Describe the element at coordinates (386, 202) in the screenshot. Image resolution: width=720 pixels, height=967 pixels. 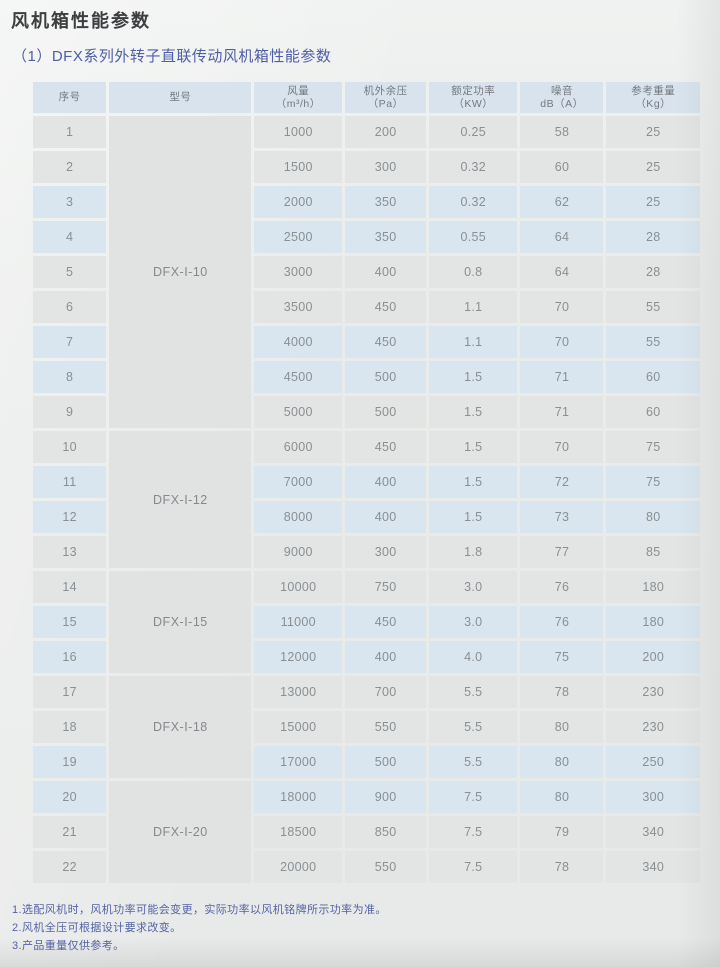
I see `cell-pressure: 350` at that location.